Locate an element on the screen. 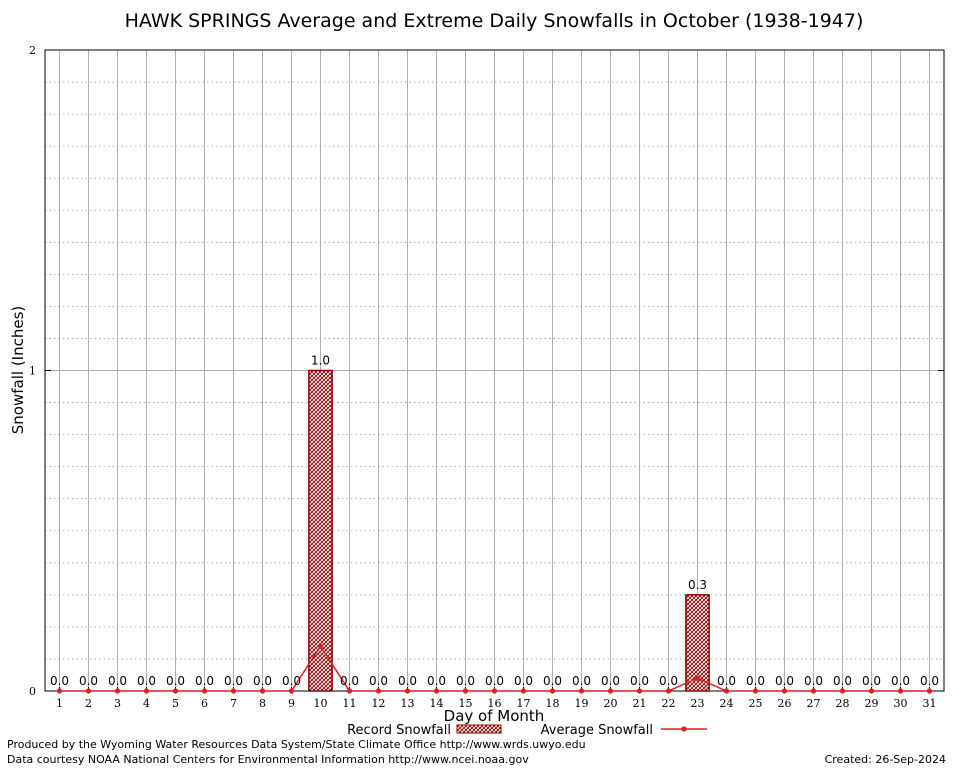 The image size is (954, 768). footer-created: Created: 26-Sep-2024 is located at coordinates (885, 759).